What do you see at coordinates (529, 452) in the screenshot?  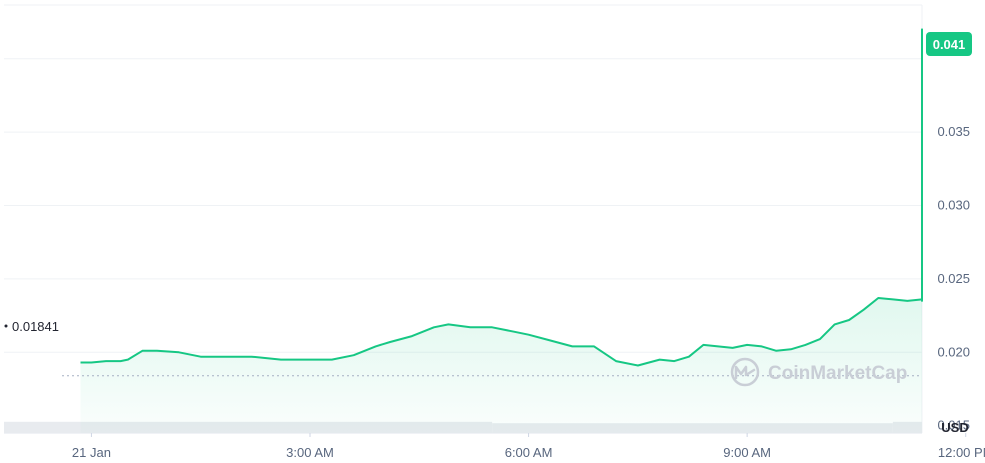 I see `x-tick-label: 6:00 AM` at bounding box center [529, 452].